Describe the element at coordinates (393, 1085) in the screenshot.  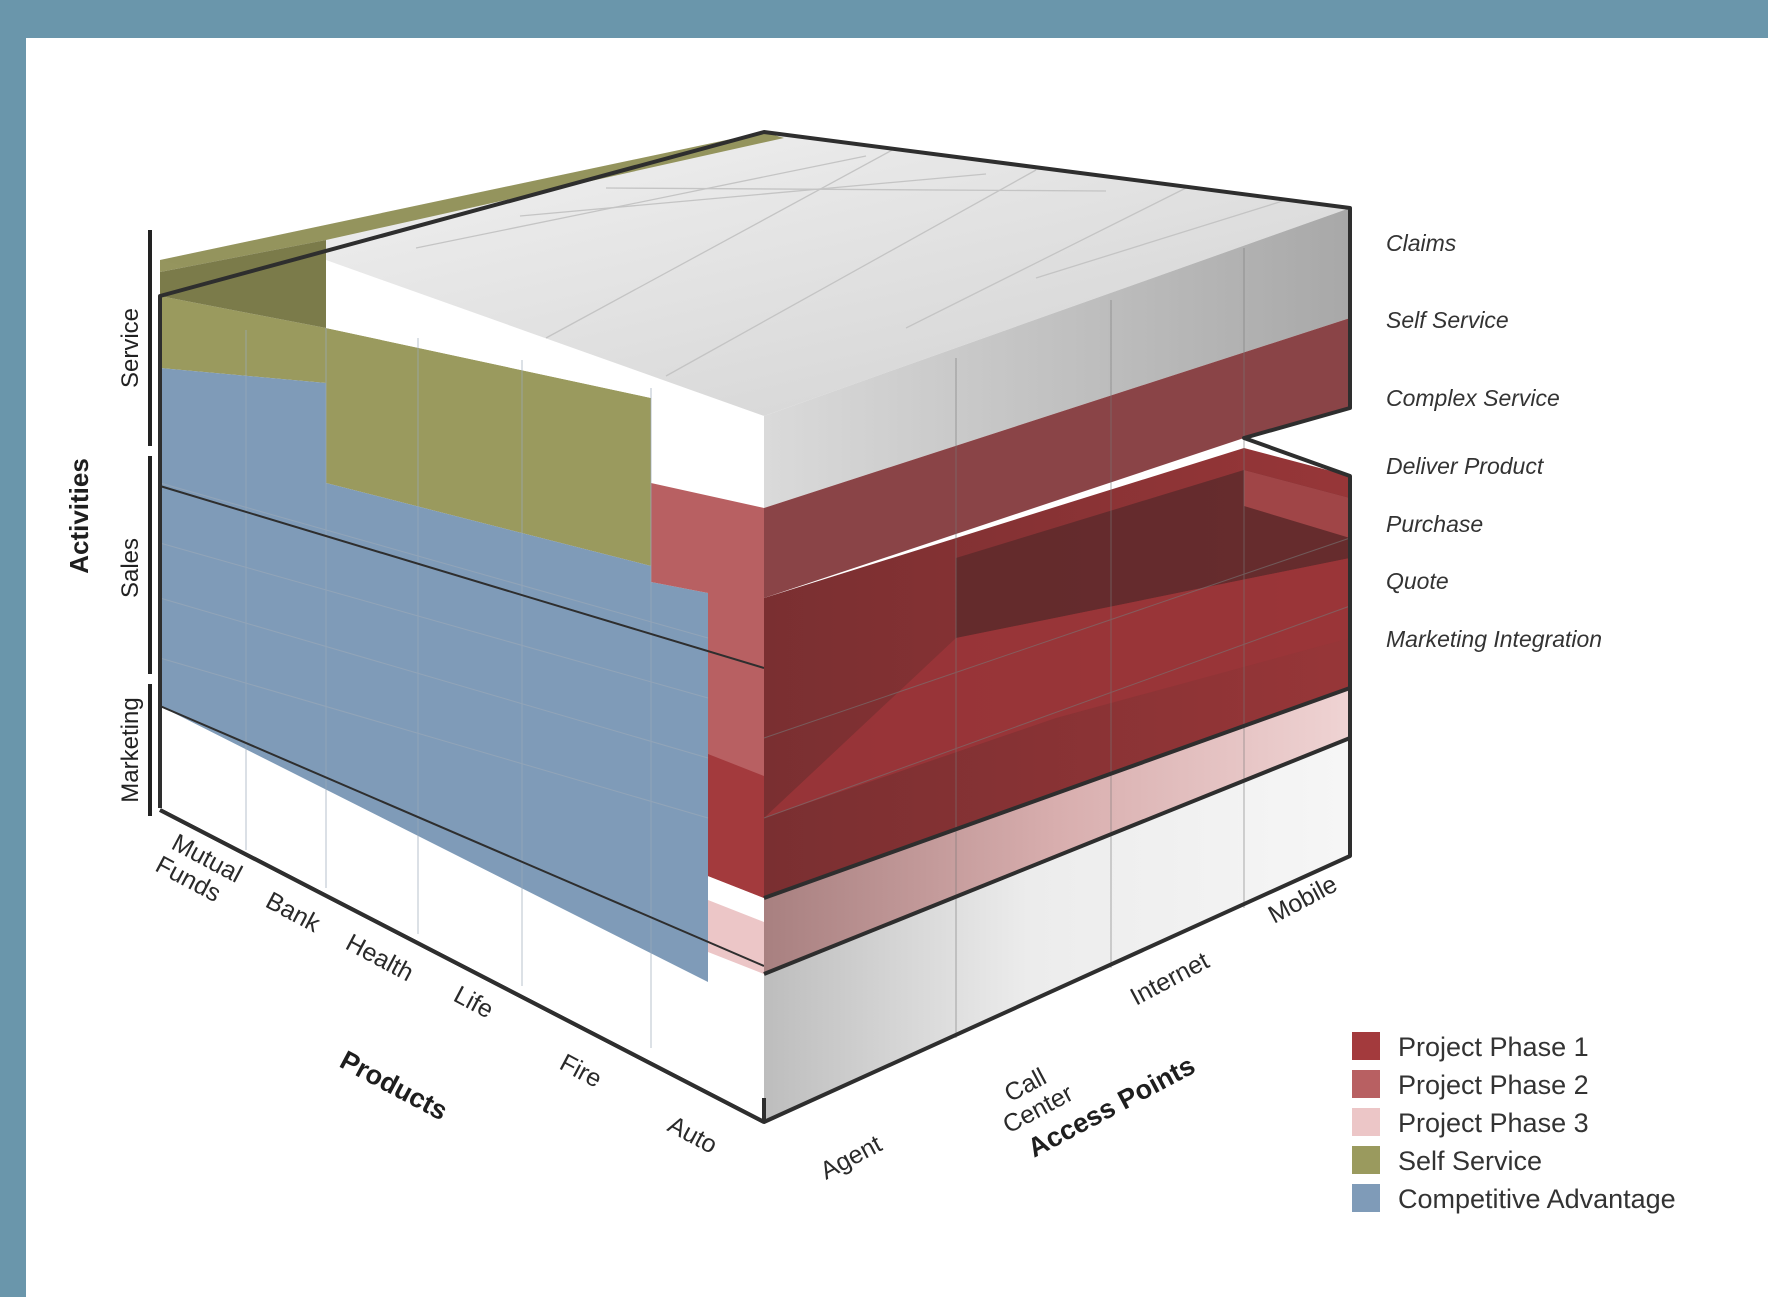
I see `products-axis-title: Products` at that location.